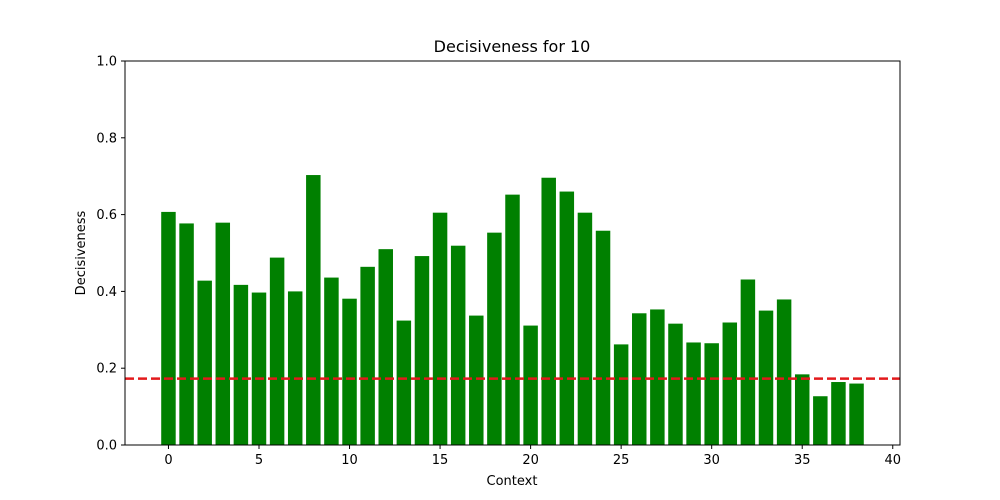 The width and height of the screenshot is (1000, 500). What do you see at coordinates (106, 138) in the screenshot?
I see `y-tick-label: 0.8` at bounding box center [106, 138].